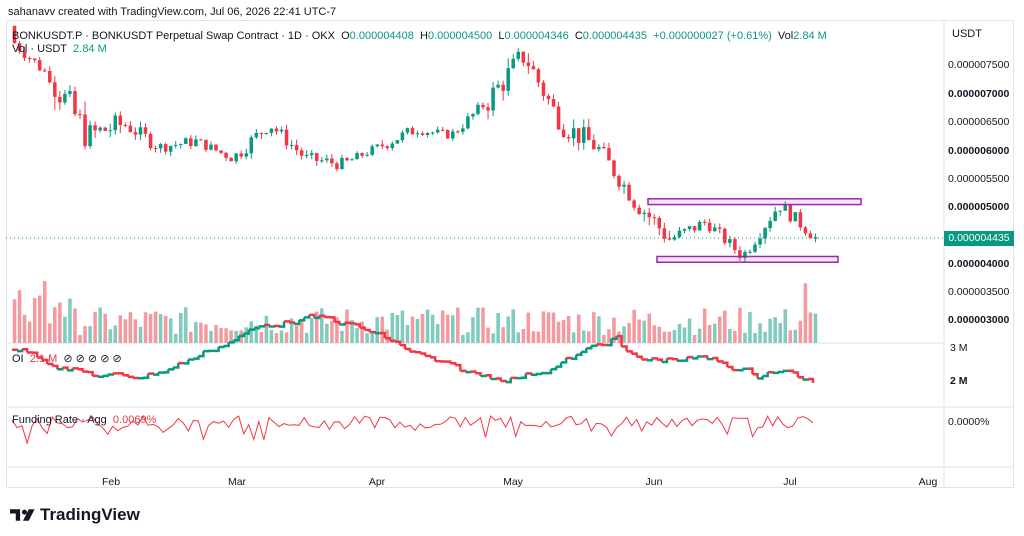  What do you see at coordinates (75, 515) in the screenshot?
I see `tradingview-logo: TradingView` at bounding box center [75, 515].